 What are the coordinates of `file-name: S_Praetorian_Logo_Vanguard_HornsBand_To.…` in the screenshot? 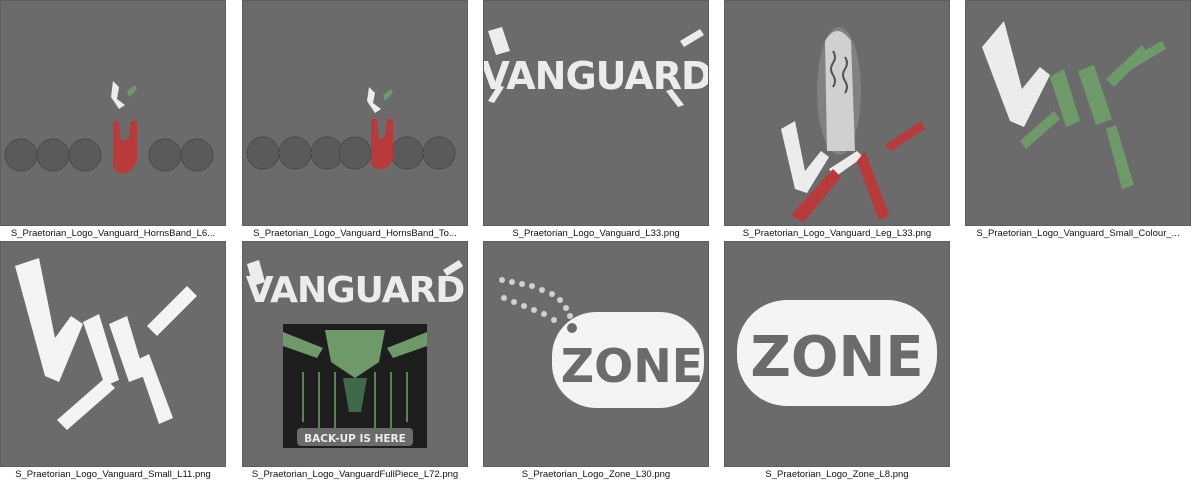 It's located at (355, 233).